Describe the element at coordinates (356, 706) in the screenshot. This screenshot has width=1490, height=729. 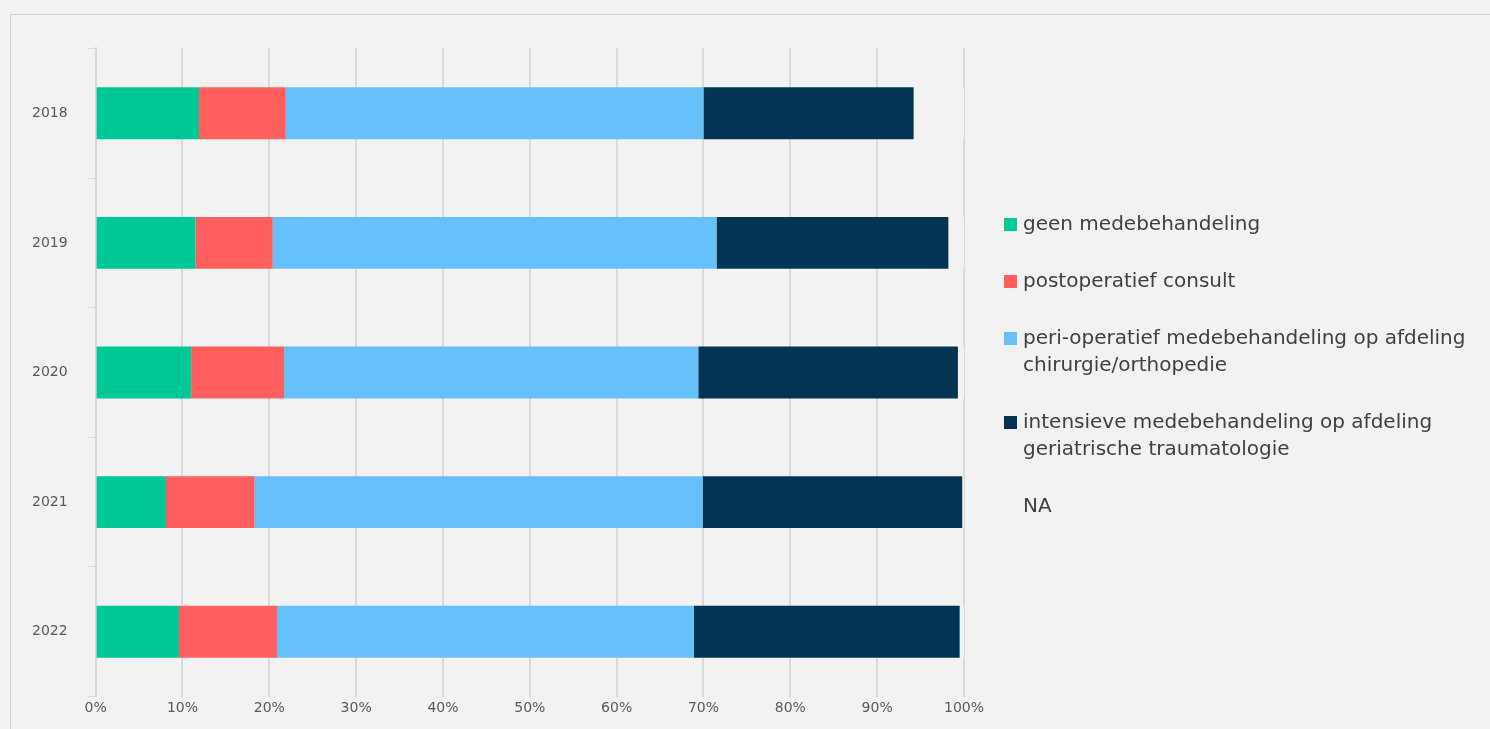
I see `x-tick-label: 30%` at that location.